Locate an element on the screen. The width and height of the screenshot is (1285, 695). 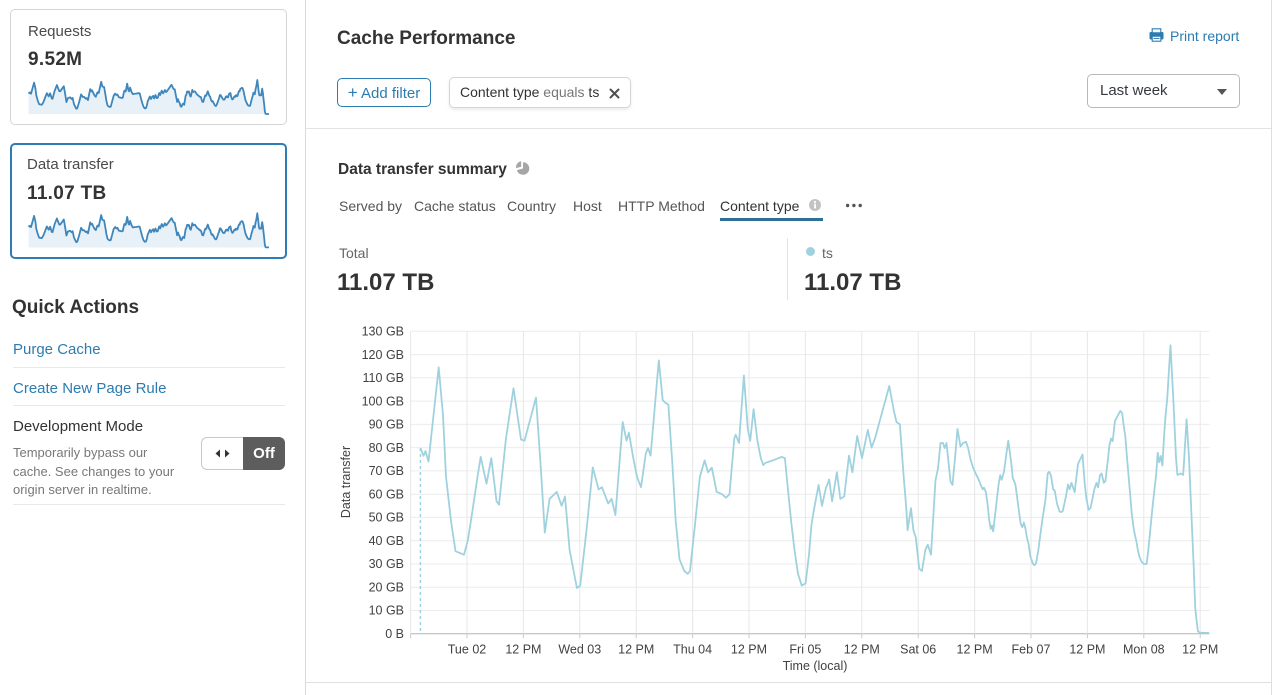
svg-text: 130 GB is located at coordinates (383, 332).